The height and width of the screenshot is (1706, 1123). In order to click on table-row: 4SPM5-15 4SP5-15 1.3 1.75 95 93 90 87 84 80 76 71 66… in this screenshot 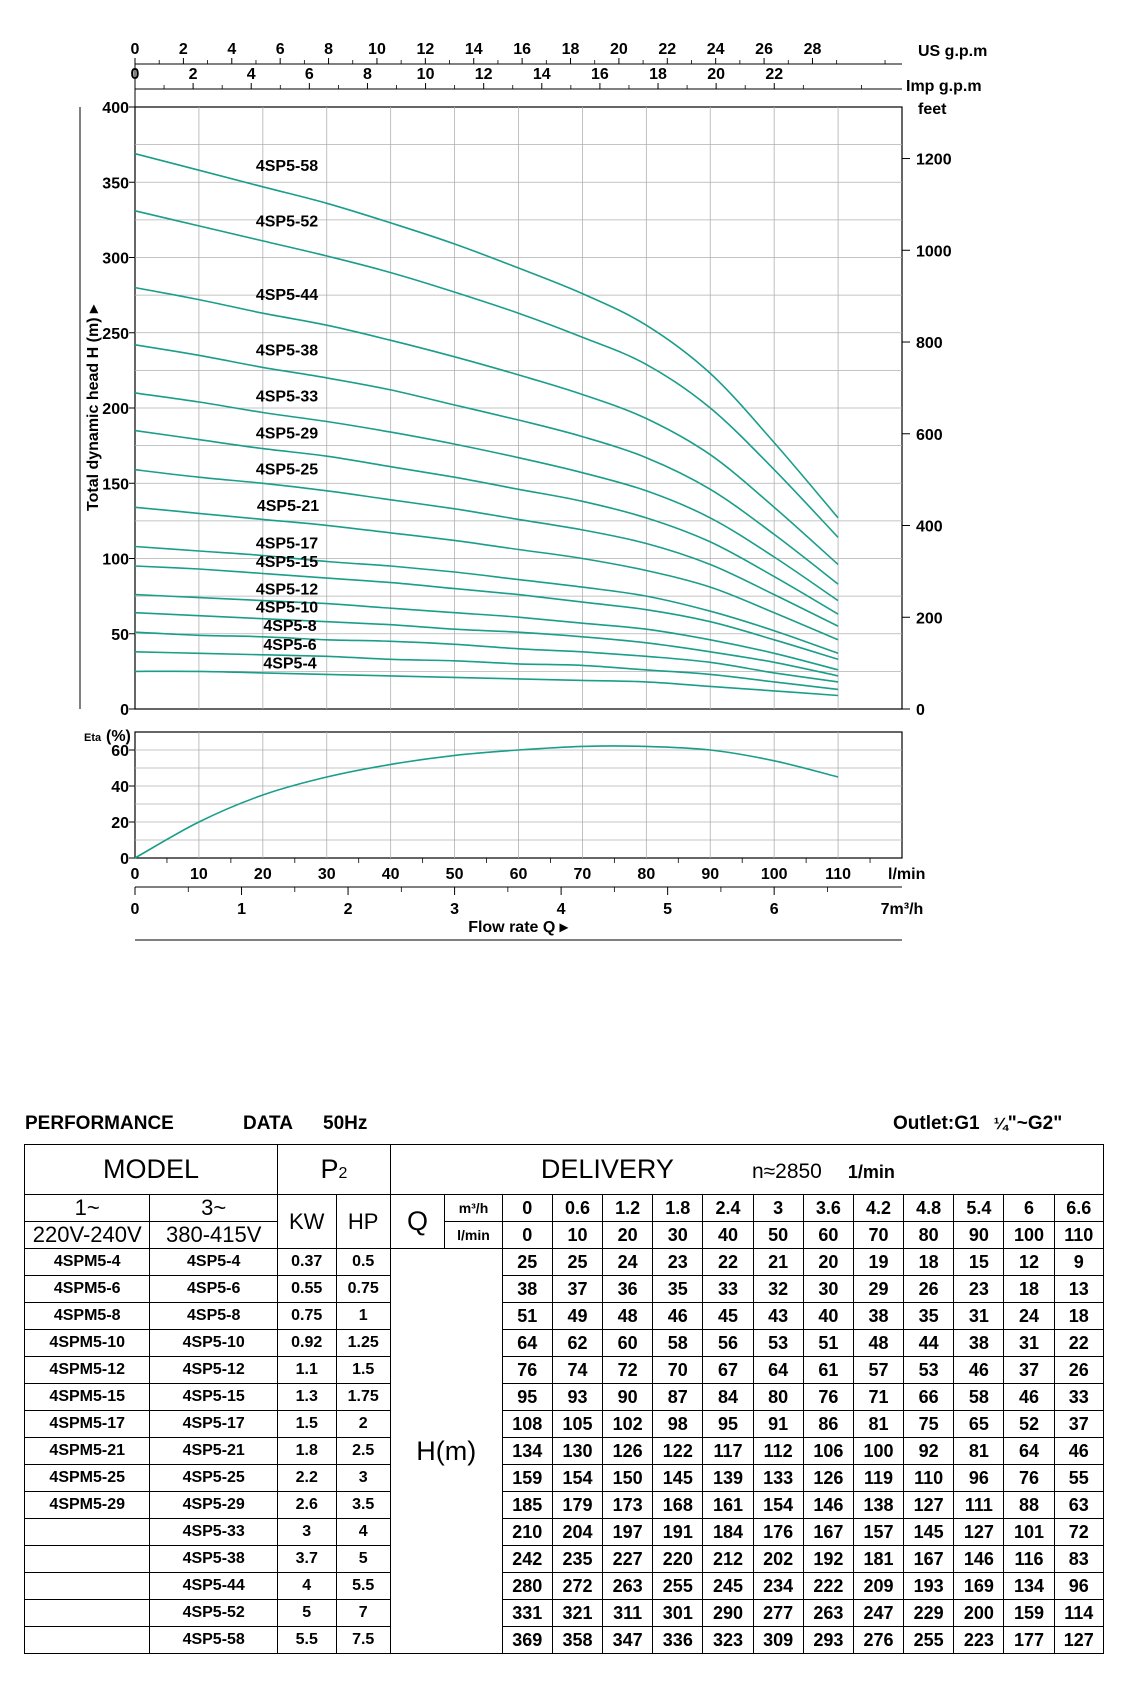, I will do `click(564, 1397)`.